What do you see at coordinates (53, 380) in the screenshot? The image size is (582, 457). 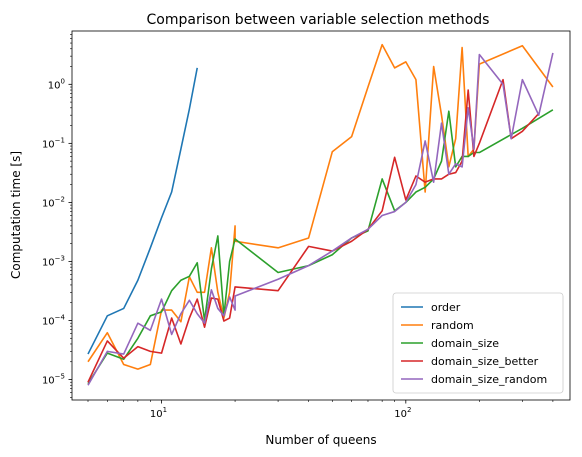 I see `y-tick-label: 10⁻⁵` at bounding box center [53, 380].